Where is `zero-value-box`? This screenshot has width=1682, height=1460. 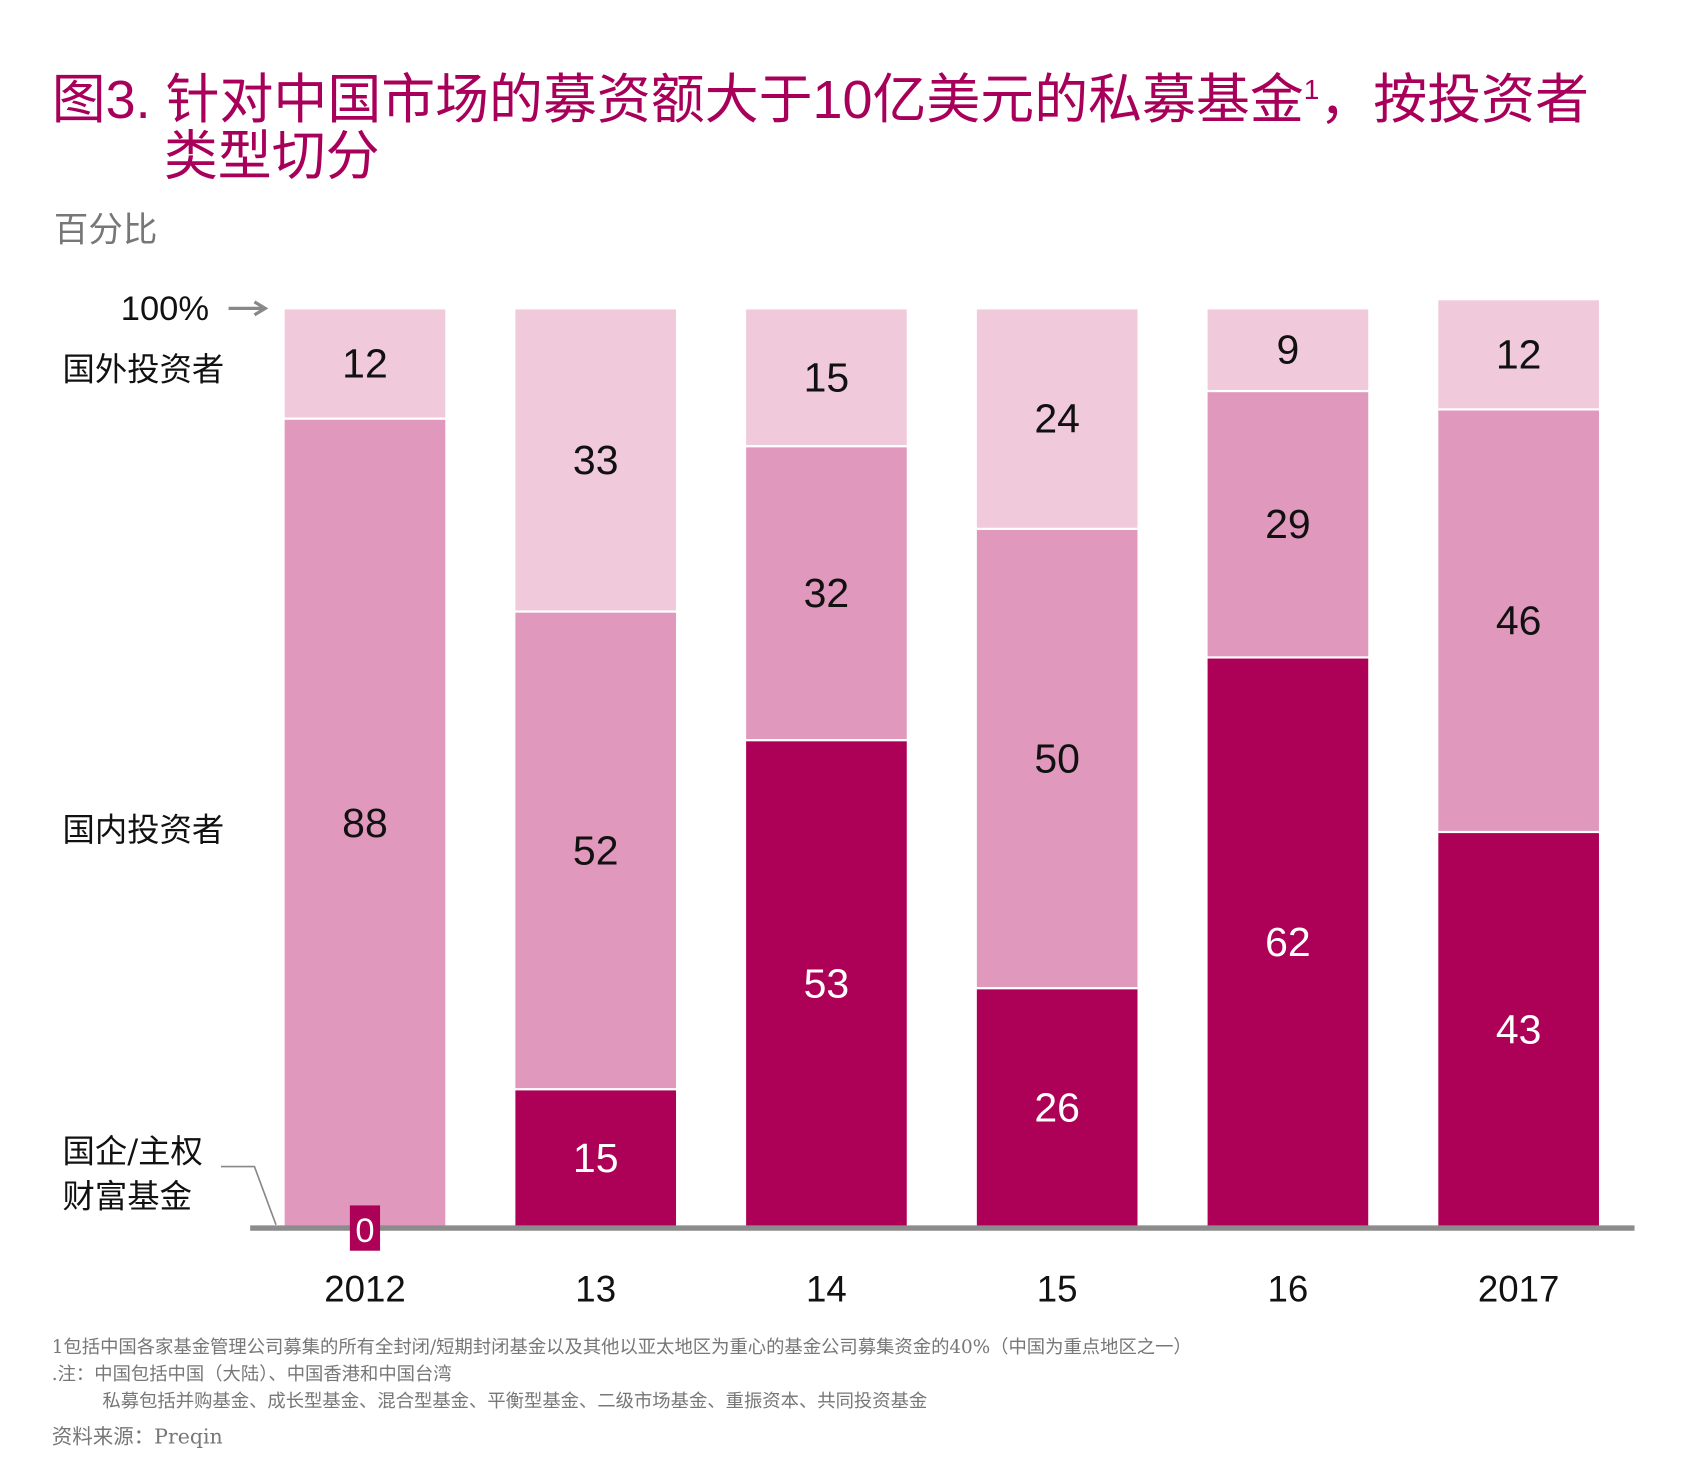 zero-value-box is located at coordinates (365, 1228).